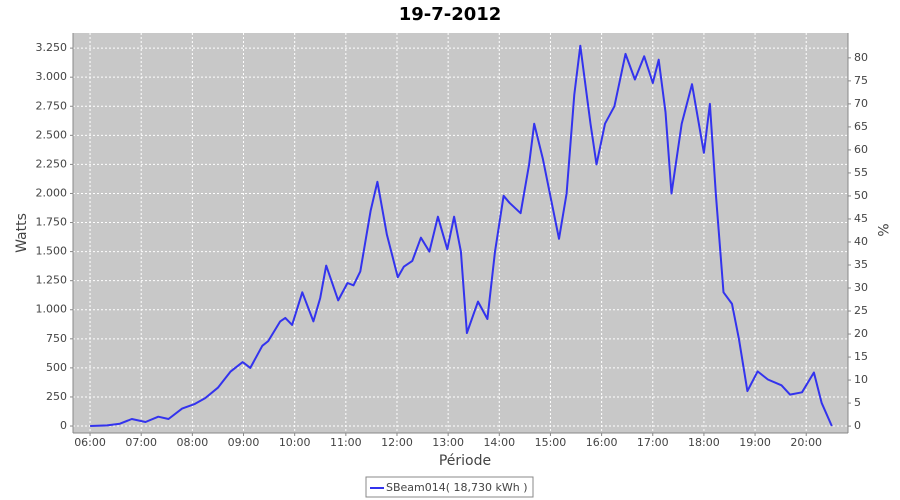  I want to click on x-tick-label: 15:00, so click(551, 442).